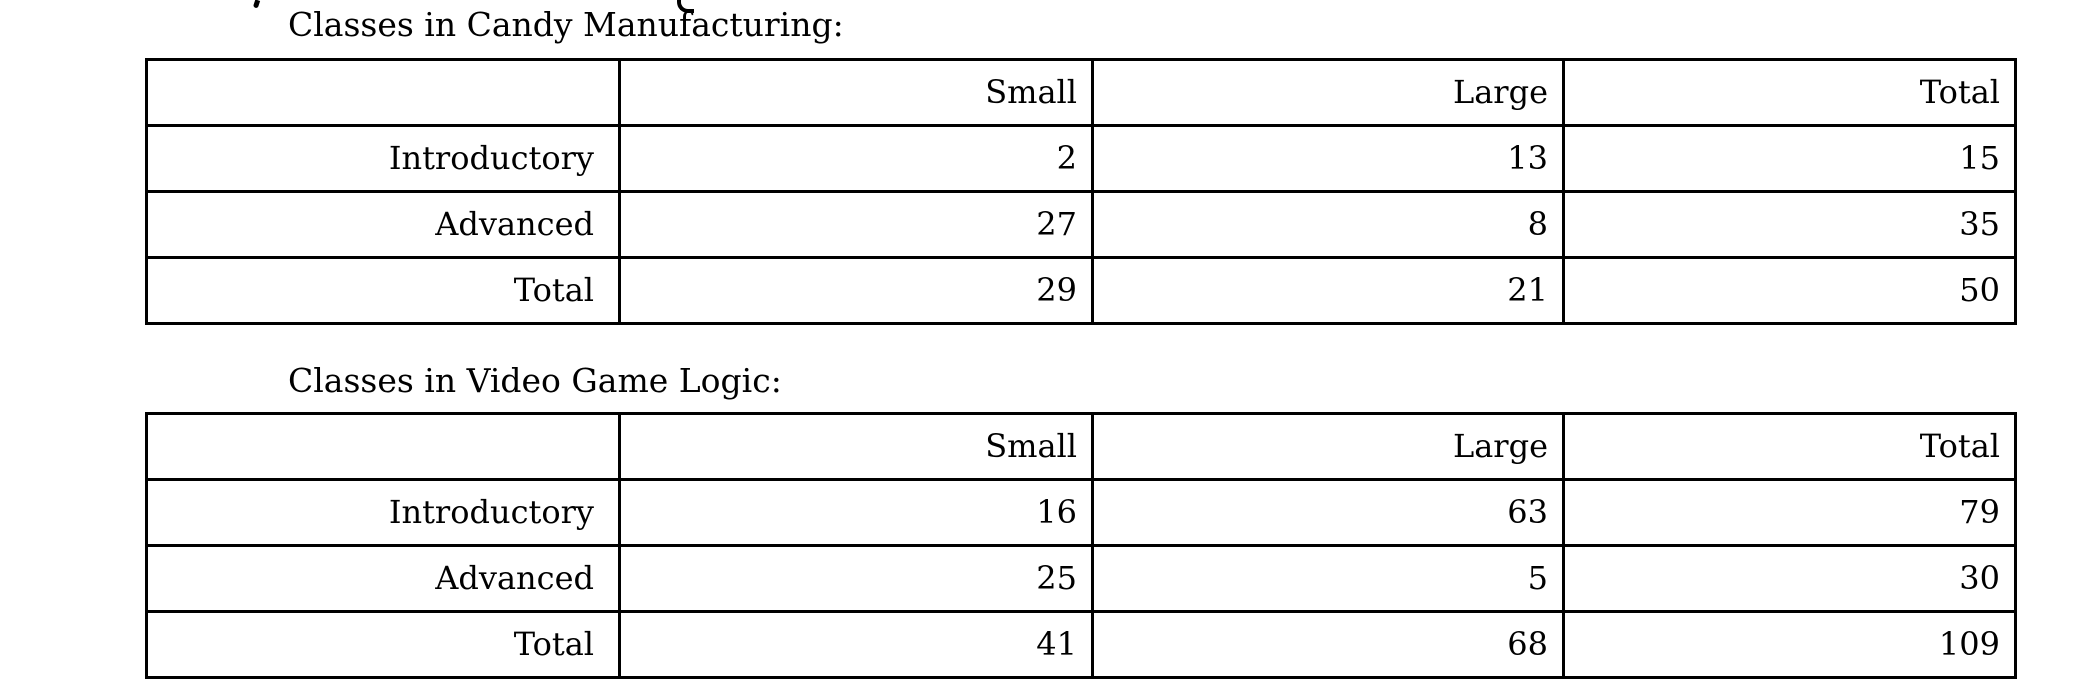  I want to click on cell-video-advanced-large: 5, so click(1328, 578).